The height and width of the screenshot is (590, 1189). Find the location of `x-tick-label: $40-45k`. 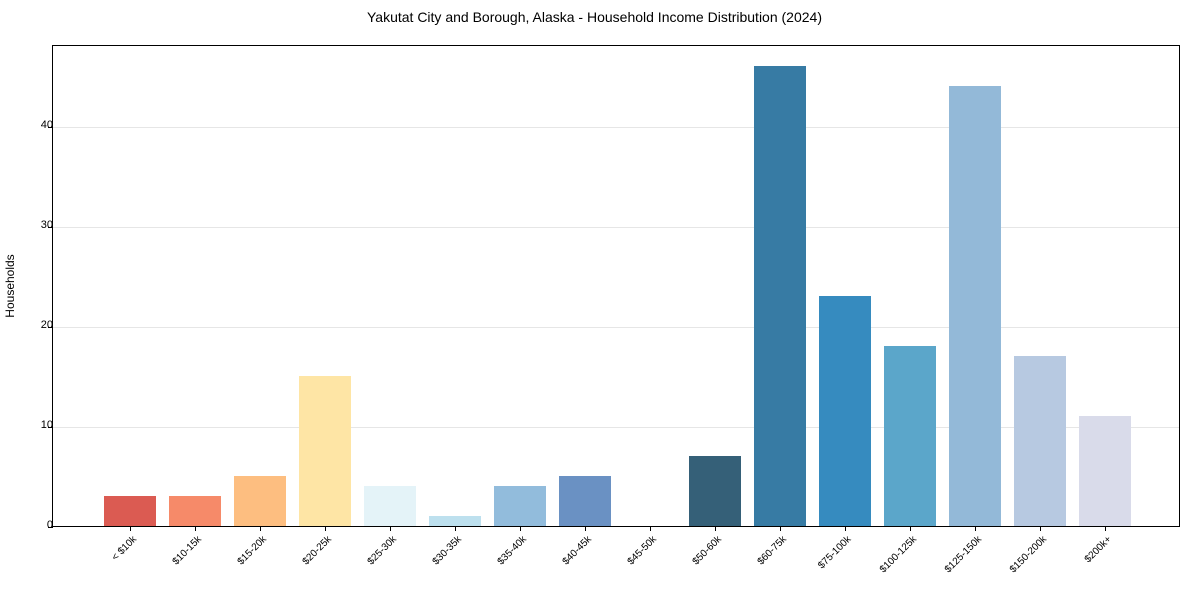

x-tick-label: $40-45k is located at coordinates (577, 551).